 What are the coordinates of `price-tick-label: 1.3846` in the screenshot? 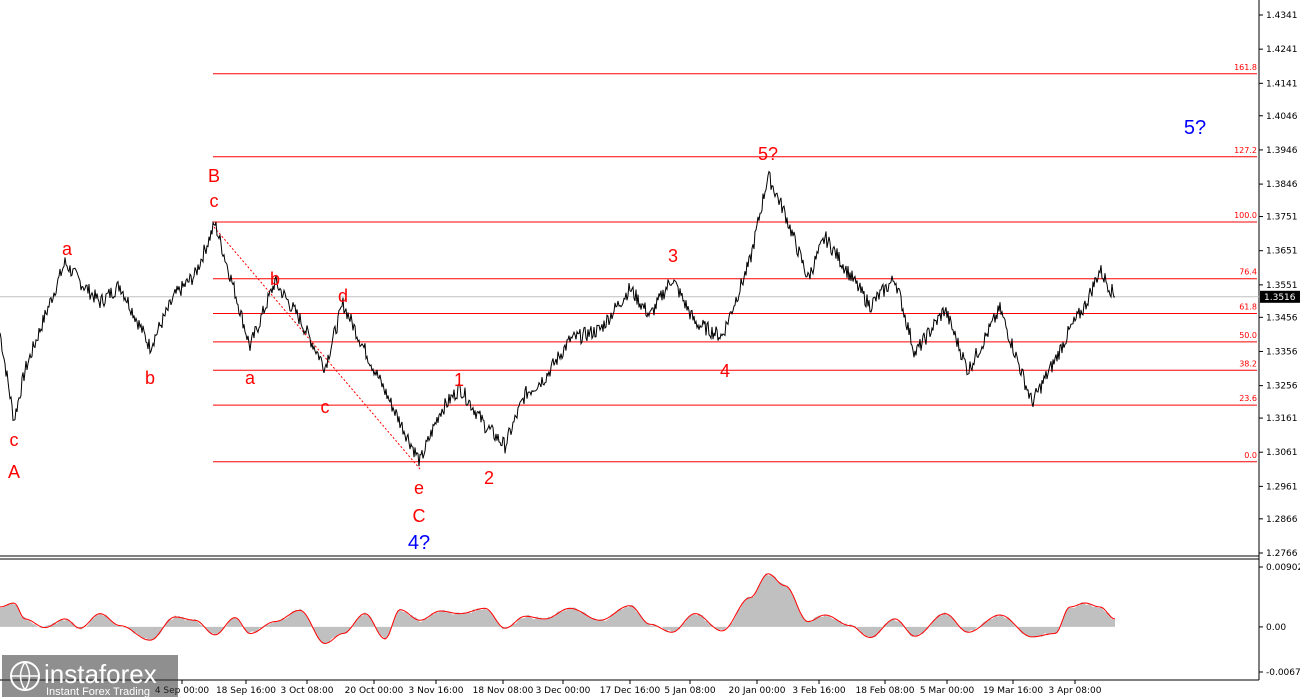 It's located at (1282, 185).